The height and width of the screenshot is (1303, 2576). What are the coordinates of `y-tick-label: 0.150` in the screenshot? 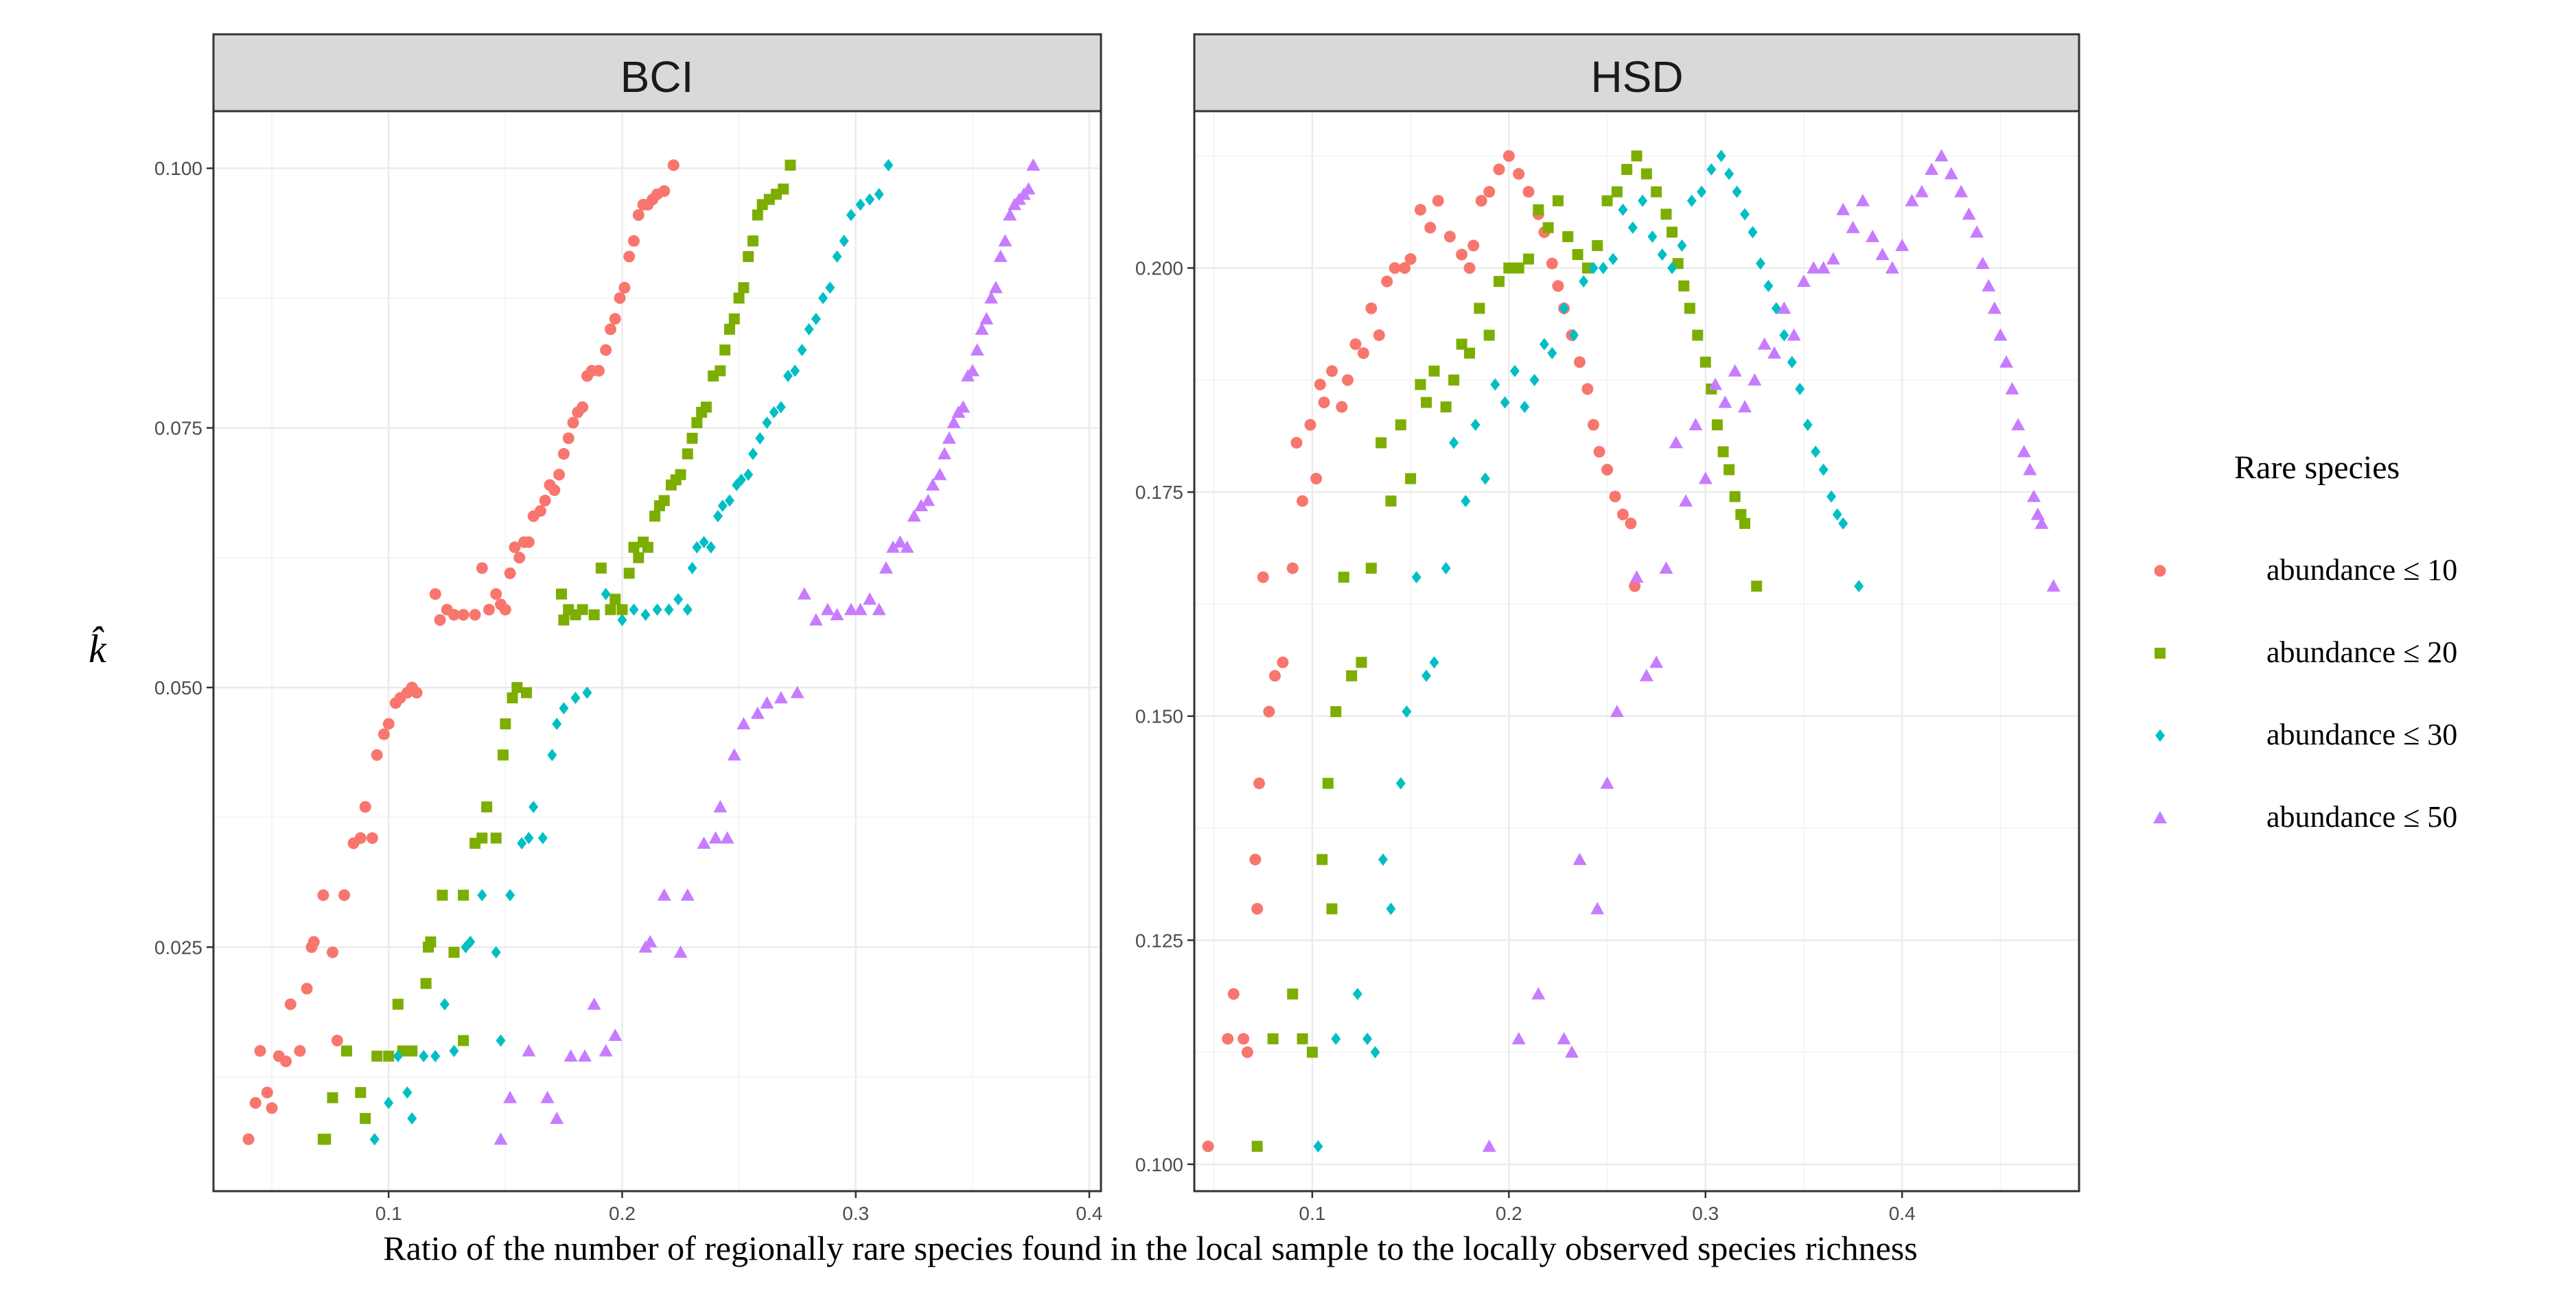 It's located at (1159, 716).